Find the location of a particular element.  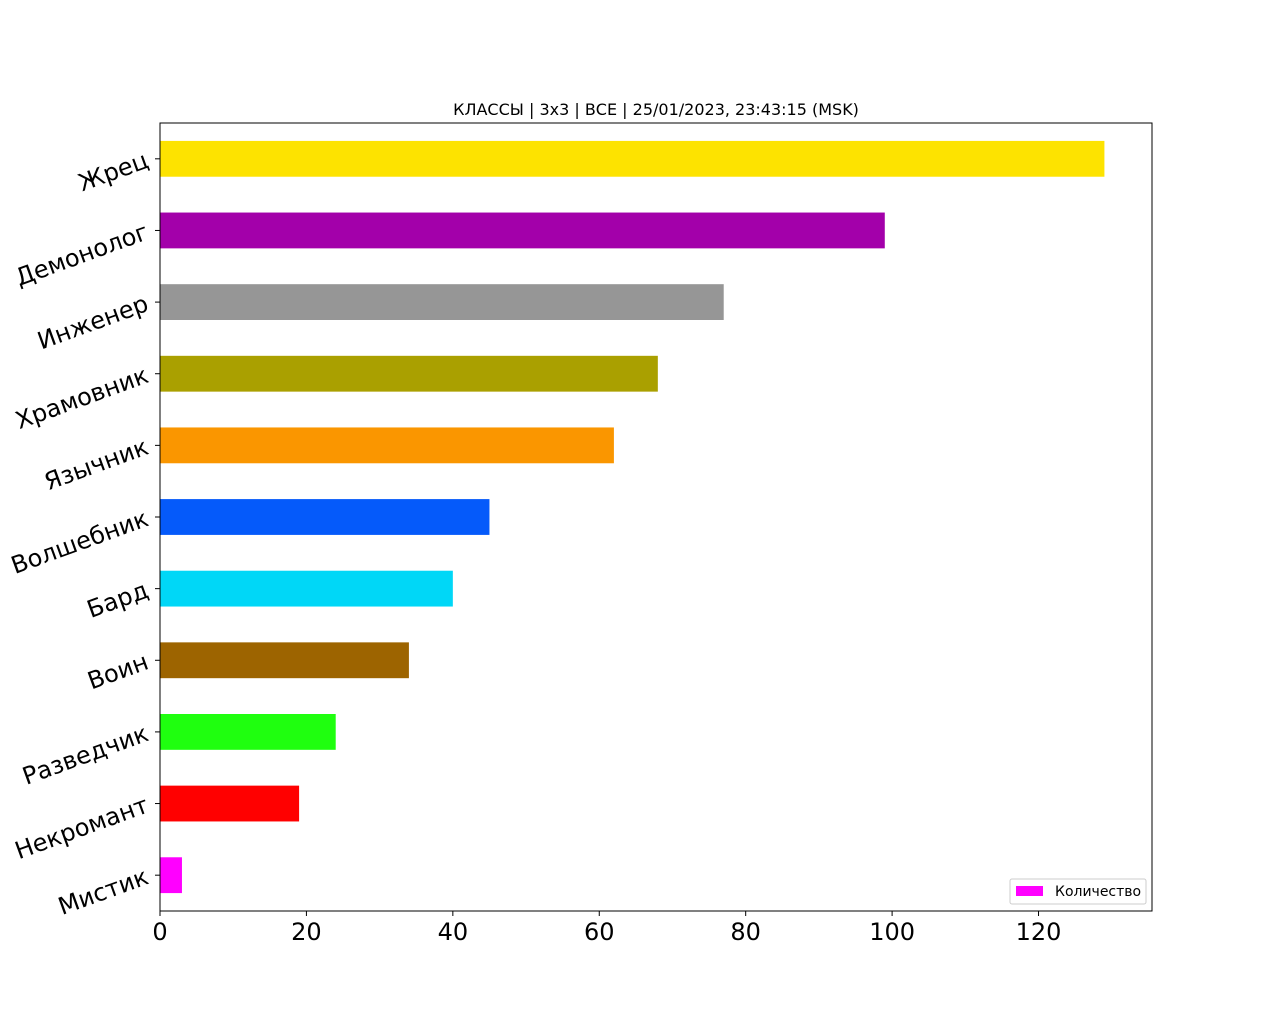

x-tick-label: 100 is located at coordinates (892, 932).